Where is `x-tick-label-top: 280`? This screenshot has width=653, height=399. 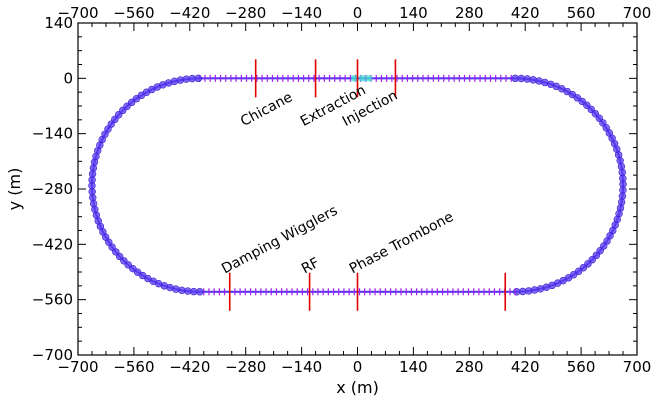
x-tick-label-top: 280 is located at coordinates (469, 13).